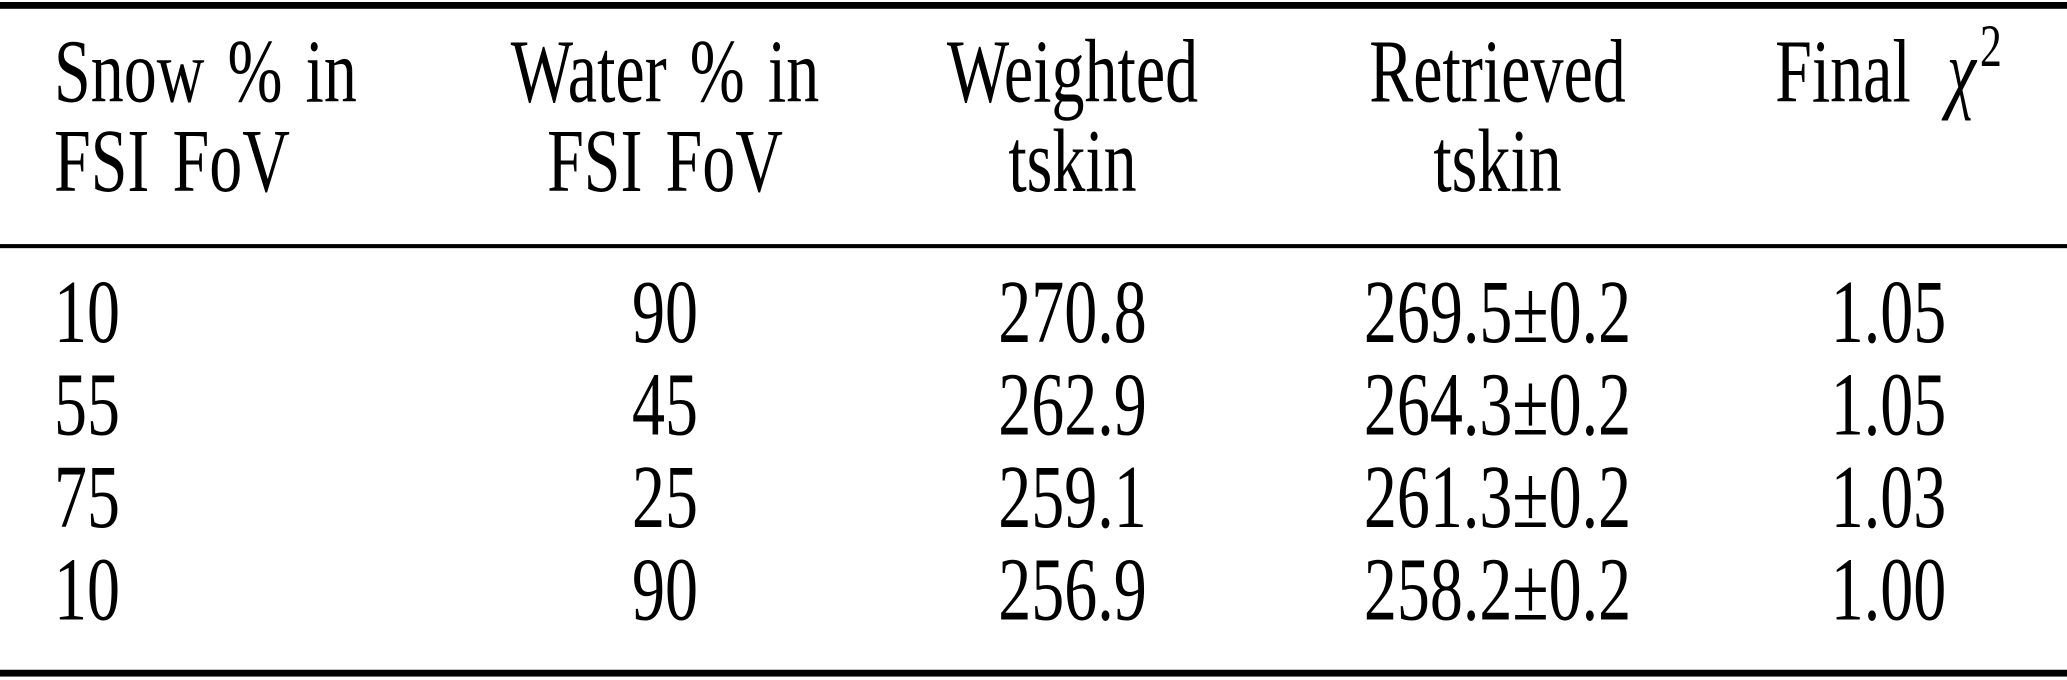 Image resolution: width=2067 pixels, height=680 pixels. Describe the element at coordinates (665, 497) in the screenshot. I see `cell-water-pct: 25` at that location.